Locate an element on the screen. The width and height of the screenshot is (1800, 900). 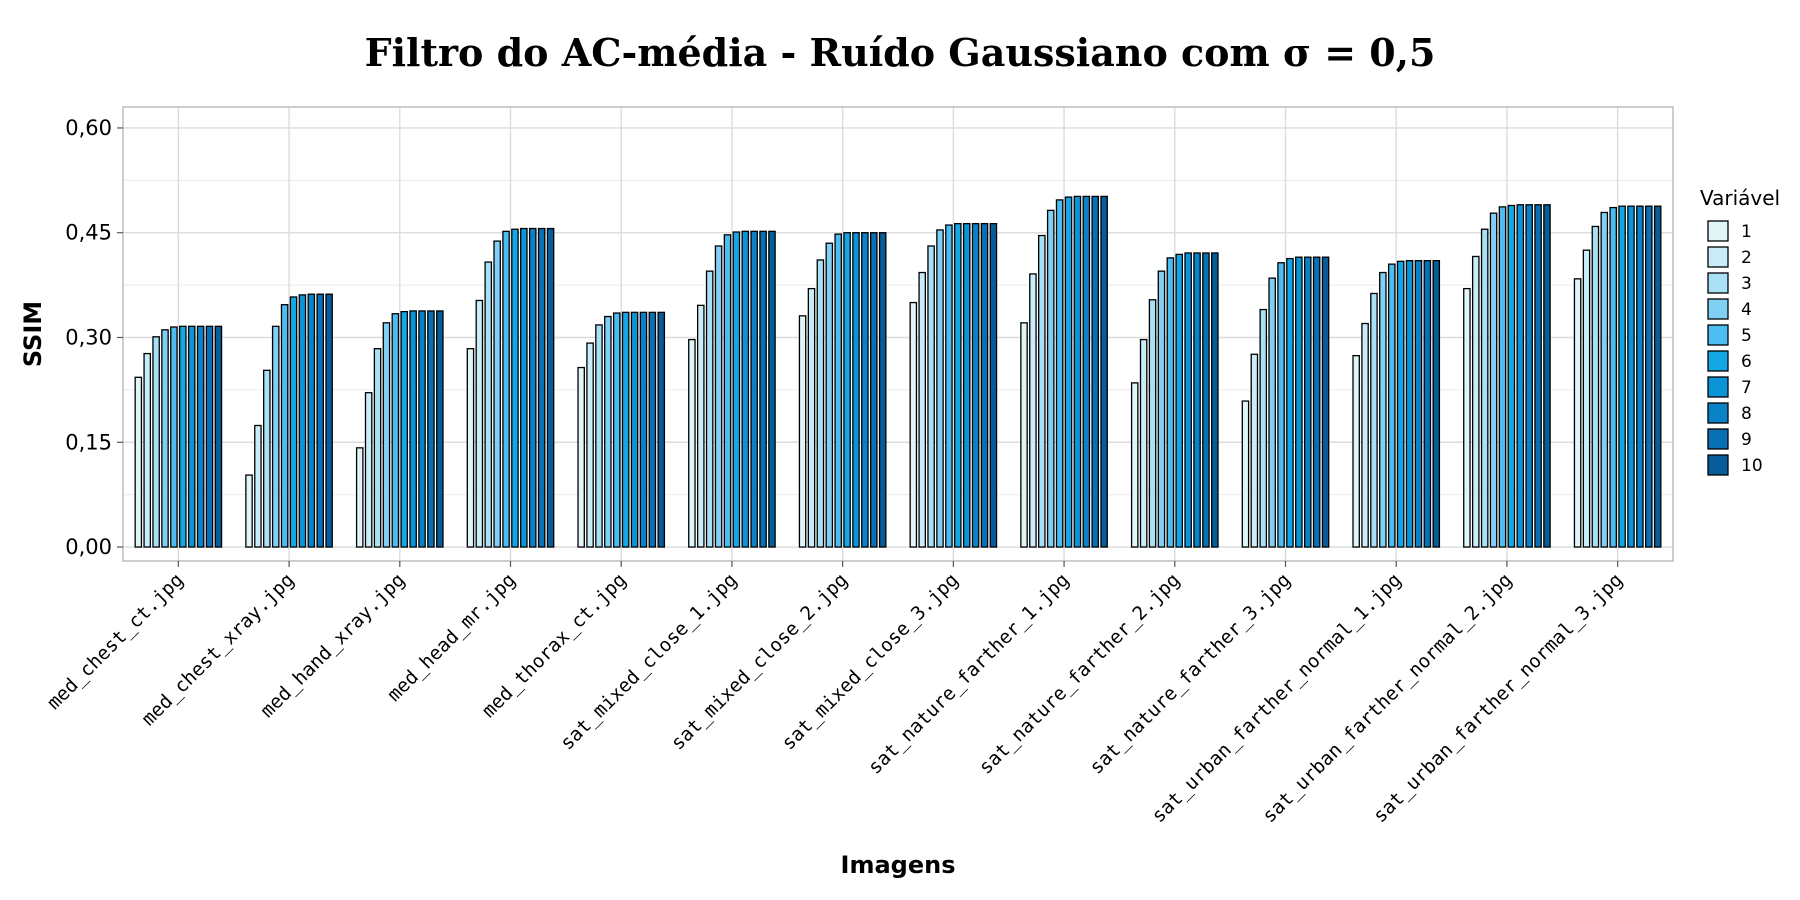
x-tick-label: sat_nature_farther_1.jpg is located at coordinates (969, 674).